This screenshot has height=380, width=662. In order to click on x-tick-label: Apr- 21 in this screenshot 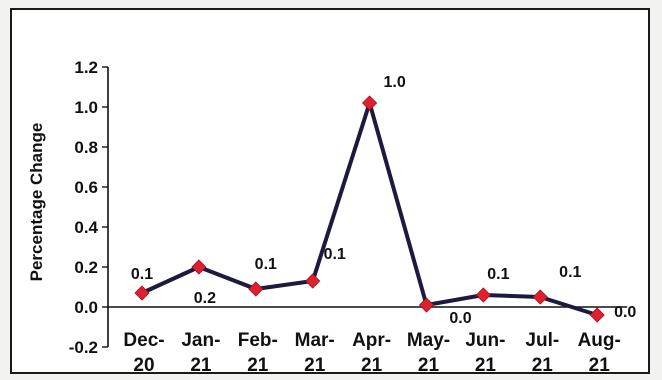, I will do `click(371, 351)`.